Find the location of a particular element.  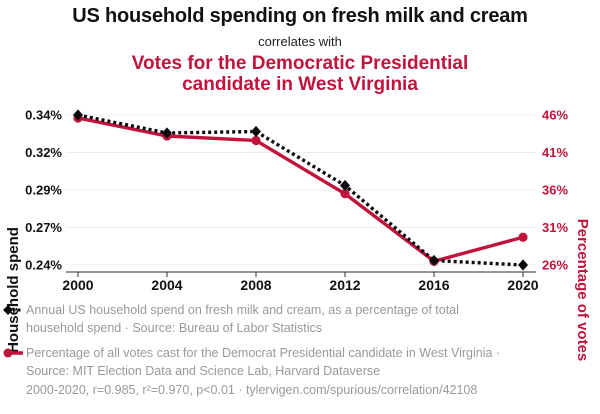

correlates-with-label: correlates with is located at coordinates (300, 41).